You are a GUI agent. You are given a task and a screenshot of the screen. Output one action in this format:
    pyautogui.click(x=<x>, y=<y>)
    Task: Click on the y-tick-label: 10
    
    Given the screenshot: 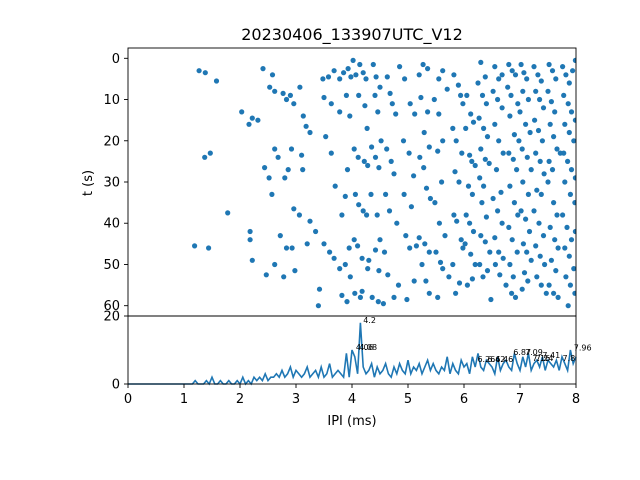 What is the action you would take?
    pyautogui.click(x=111, y=100)
    